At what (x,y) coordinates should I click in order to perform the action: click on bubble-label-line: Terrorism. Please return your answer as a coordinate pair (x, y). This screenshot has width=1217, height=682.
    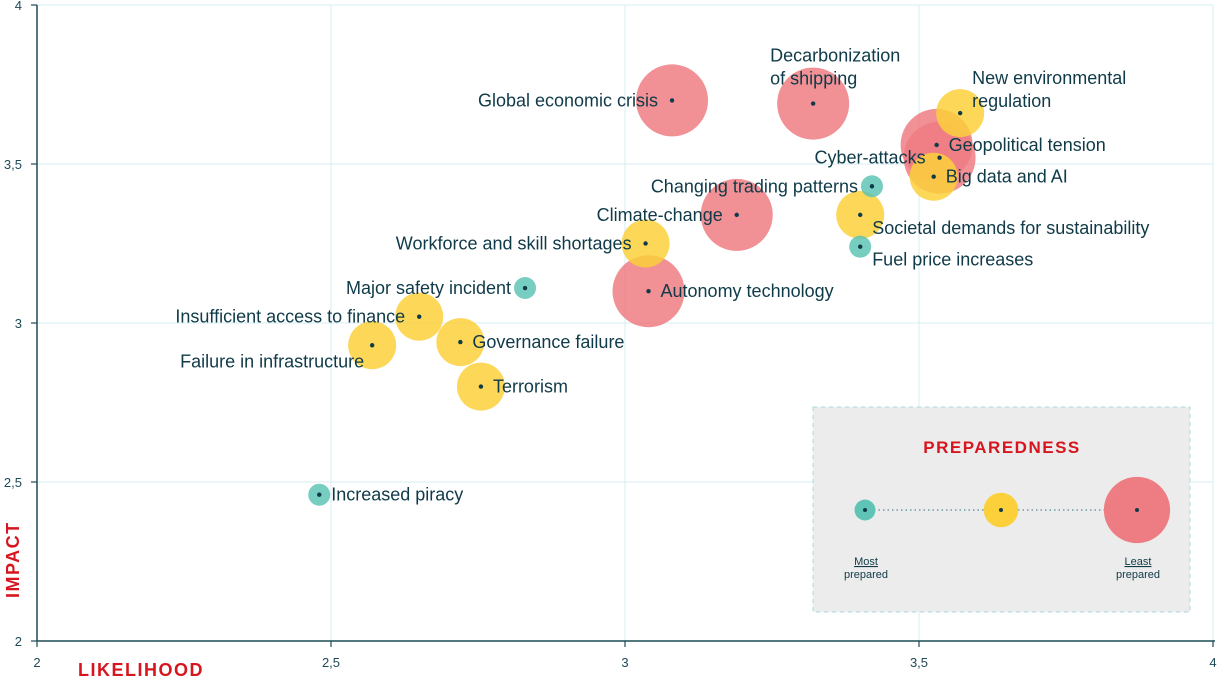
    Looking at the image, I should click on (530, 387).